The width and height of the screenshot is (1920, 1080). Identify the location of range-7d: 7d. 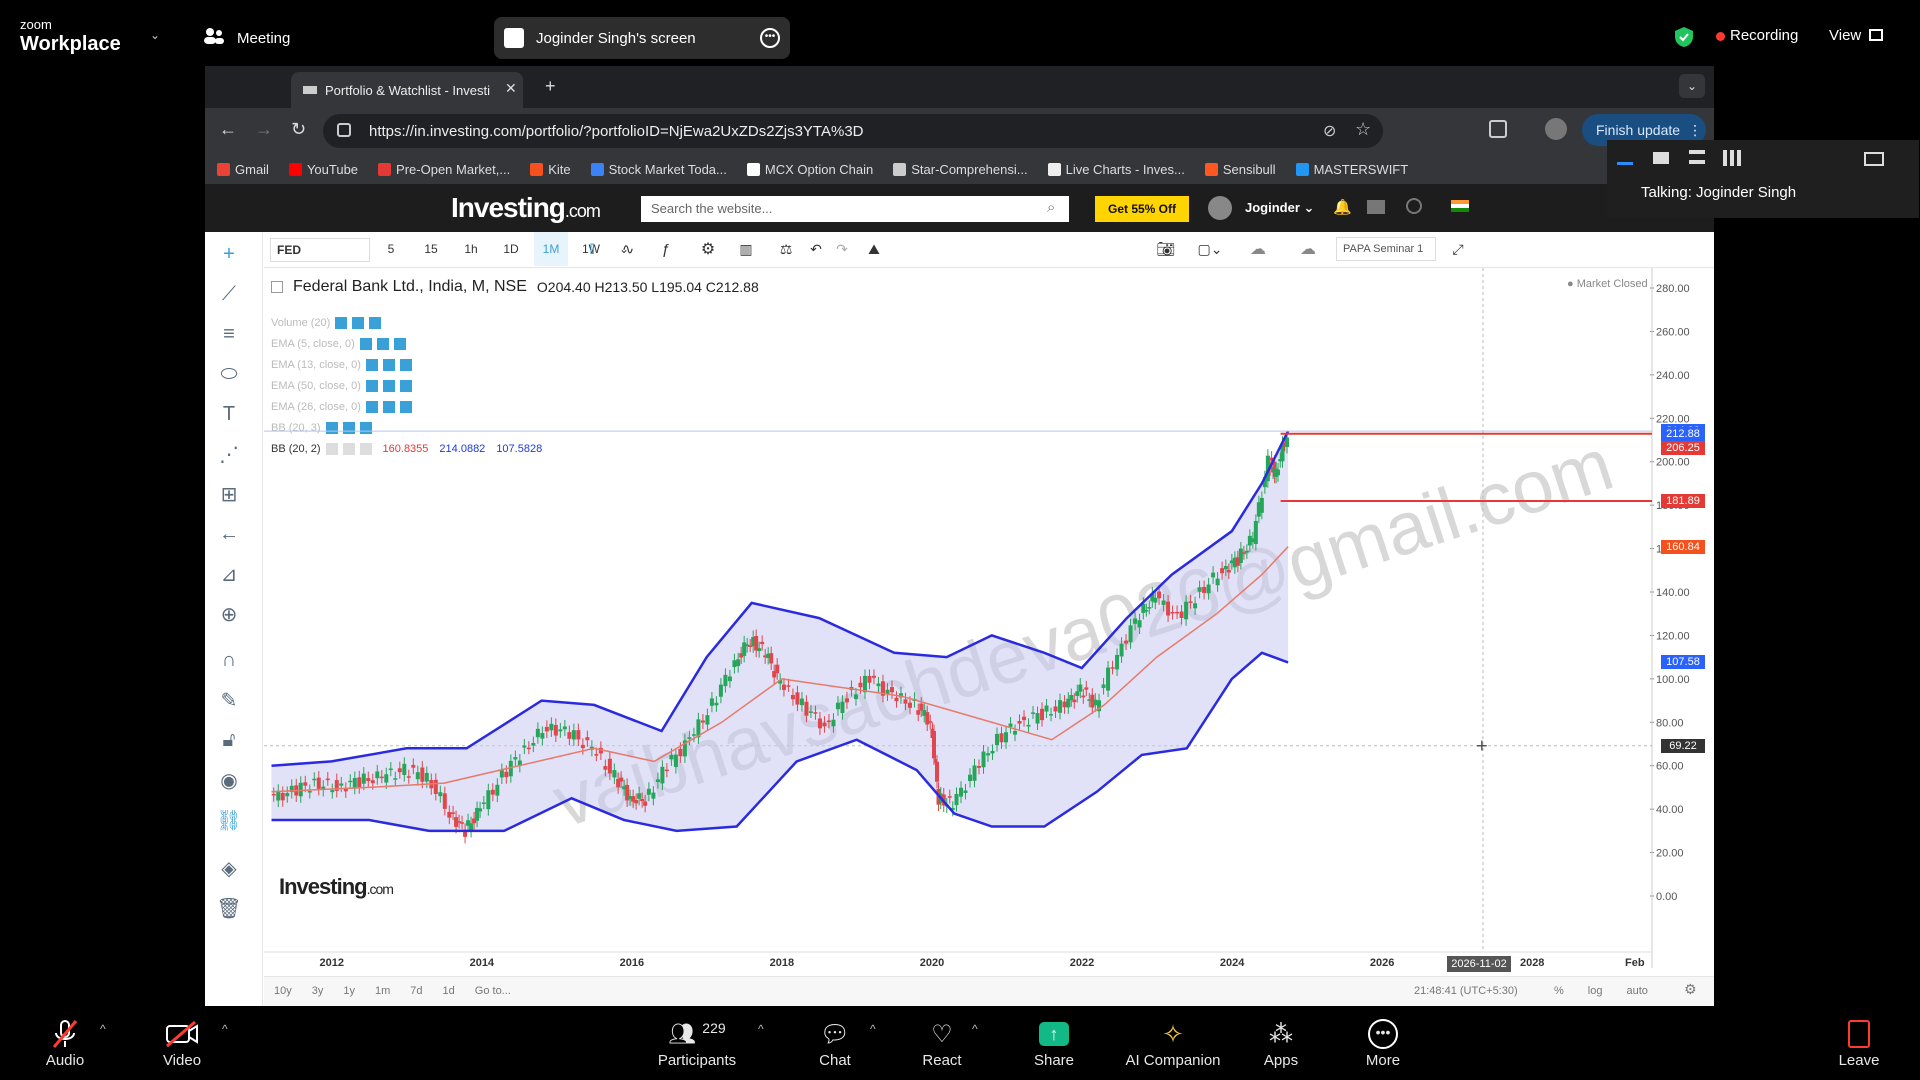
(416, 991).